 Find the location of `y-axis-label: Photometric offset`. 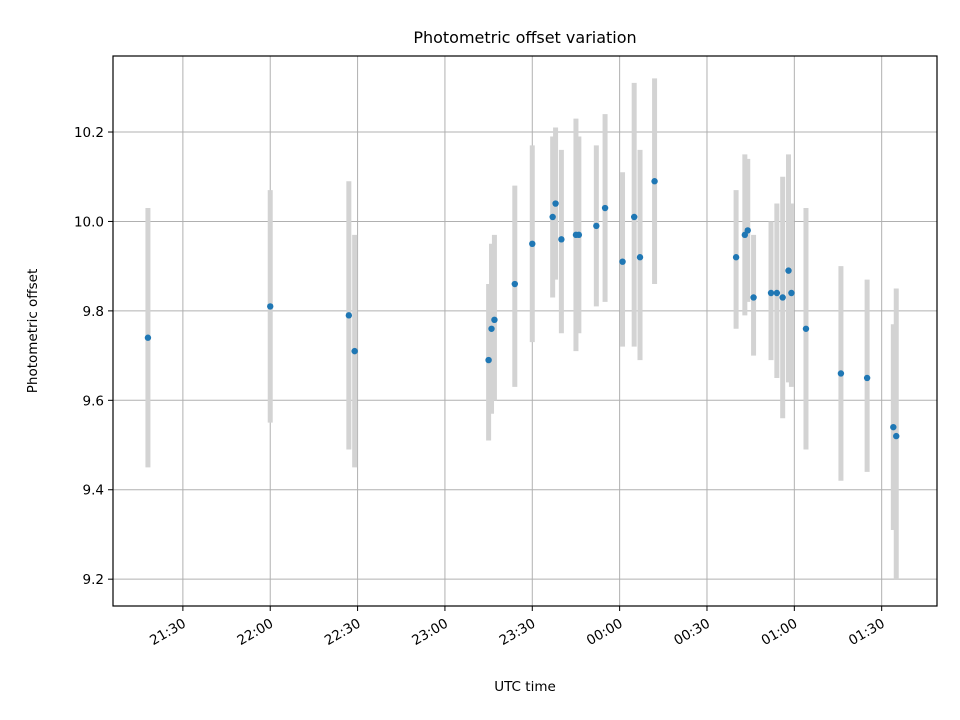

y-axis-label: Photometric offset is located at coordinates (33, 331).